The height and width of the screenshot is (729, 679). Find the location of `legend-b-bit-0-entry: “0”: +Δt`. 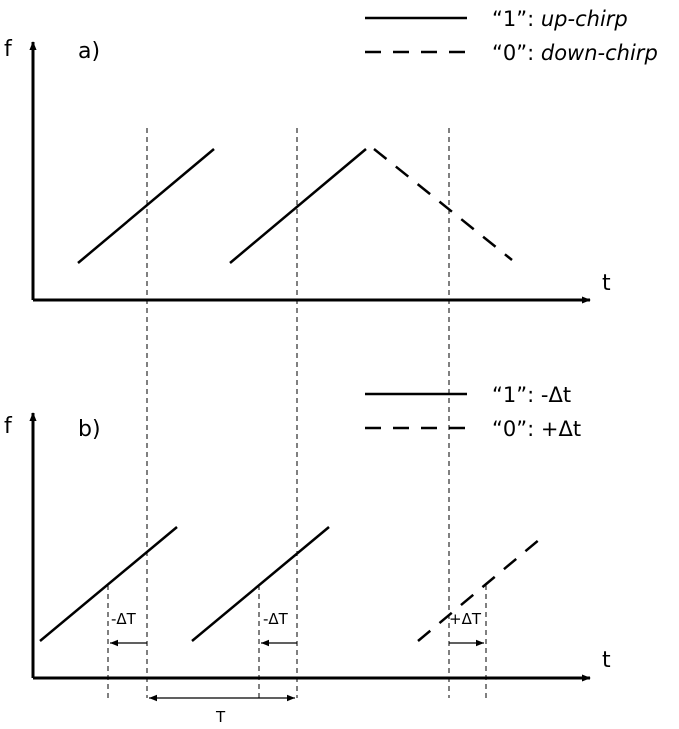

legend-b-bit-0-entry: “0”: +Δt is located at coordinates (536, 429).